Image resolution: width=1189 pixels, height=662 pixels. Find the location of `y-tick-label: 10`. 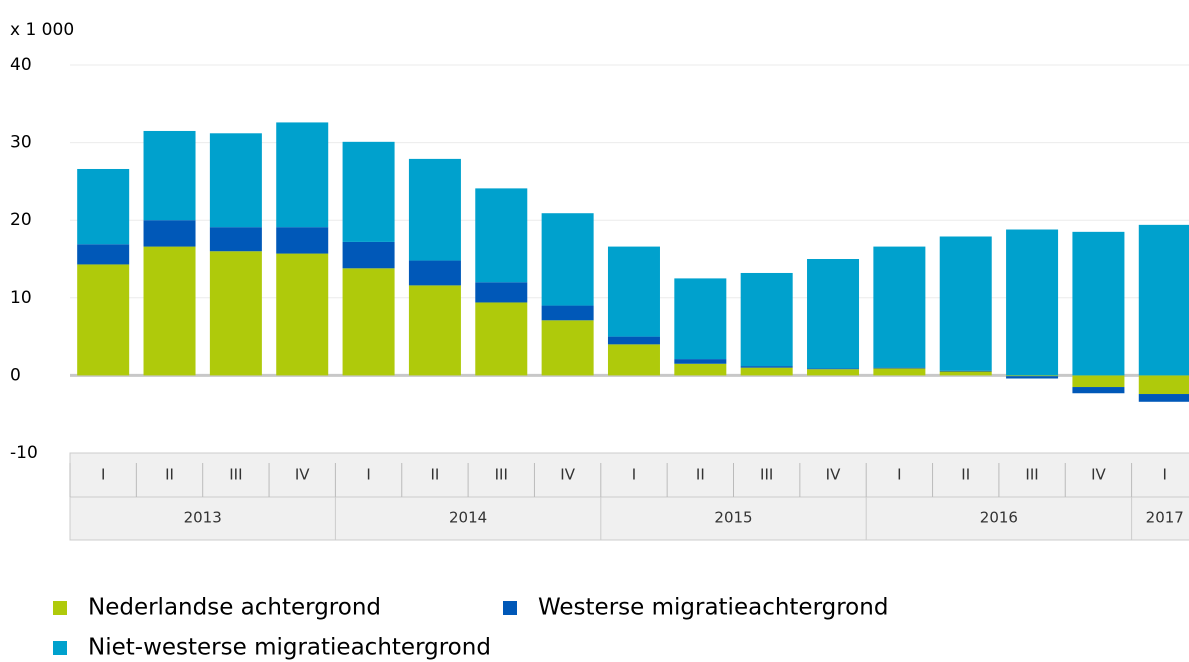

y-tick-label: 10 is located at coordinates (21, 298).